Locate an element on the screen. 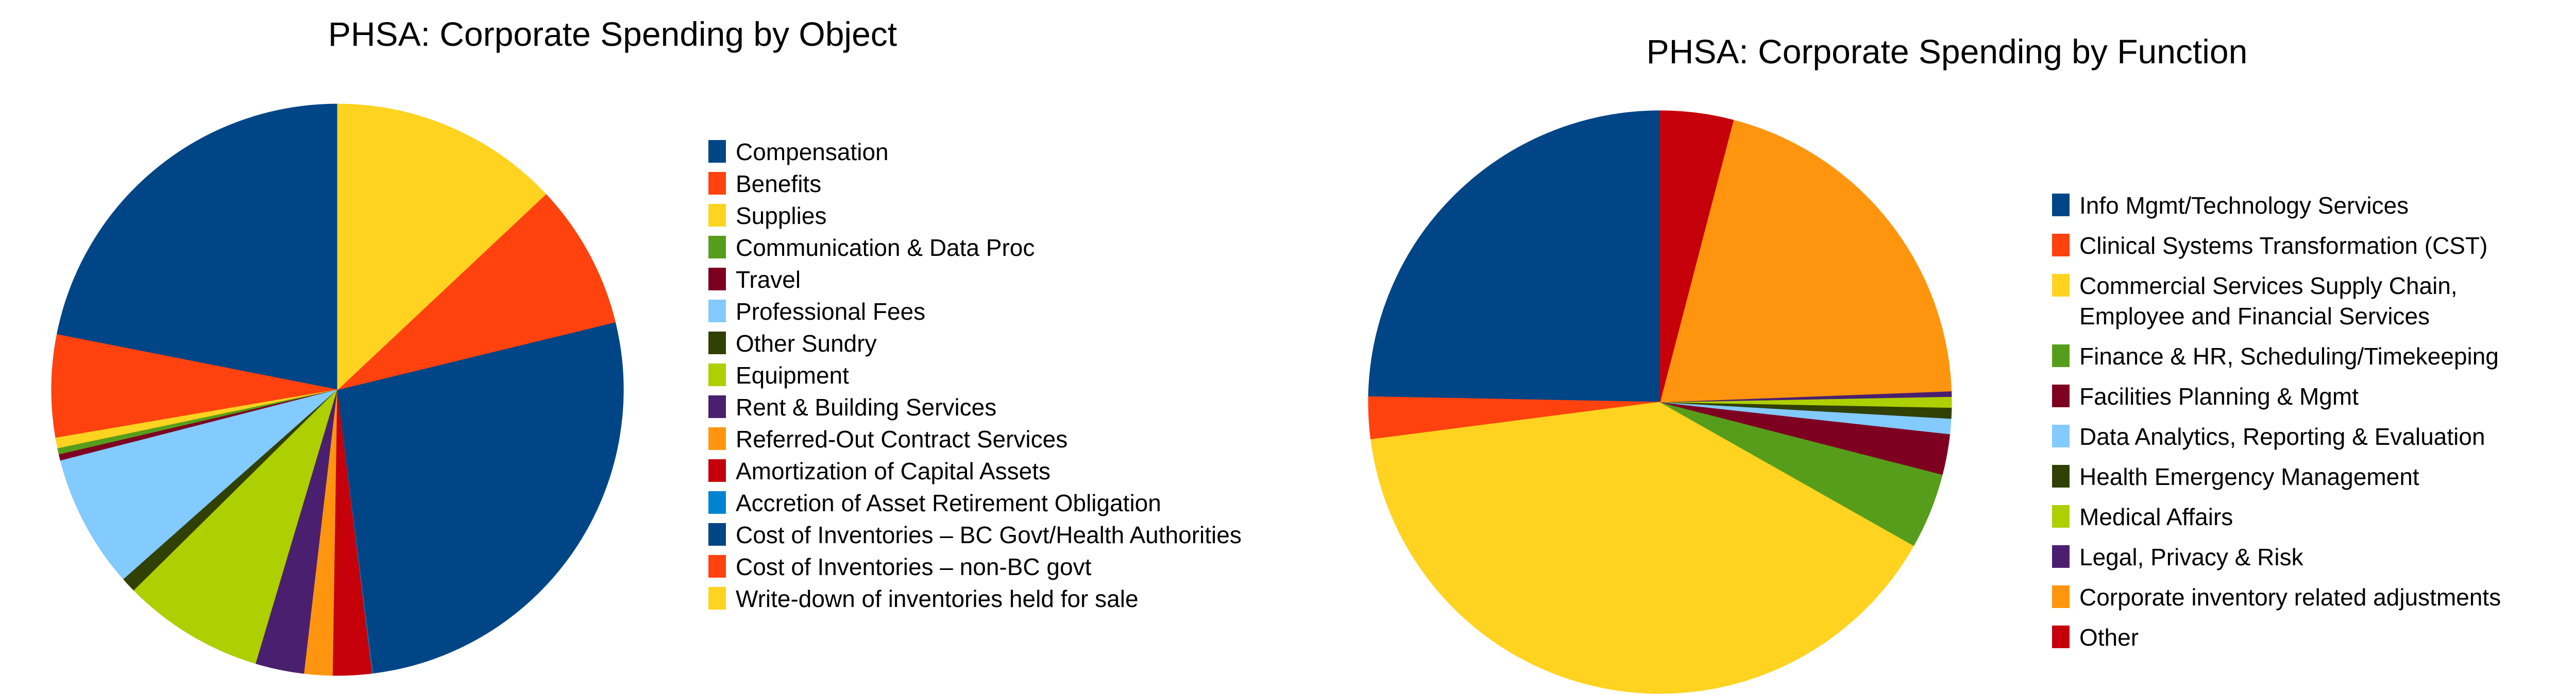 This screenshot has width=2576, height=694. legend-label: Compensation is located at coordinates (812, 151).